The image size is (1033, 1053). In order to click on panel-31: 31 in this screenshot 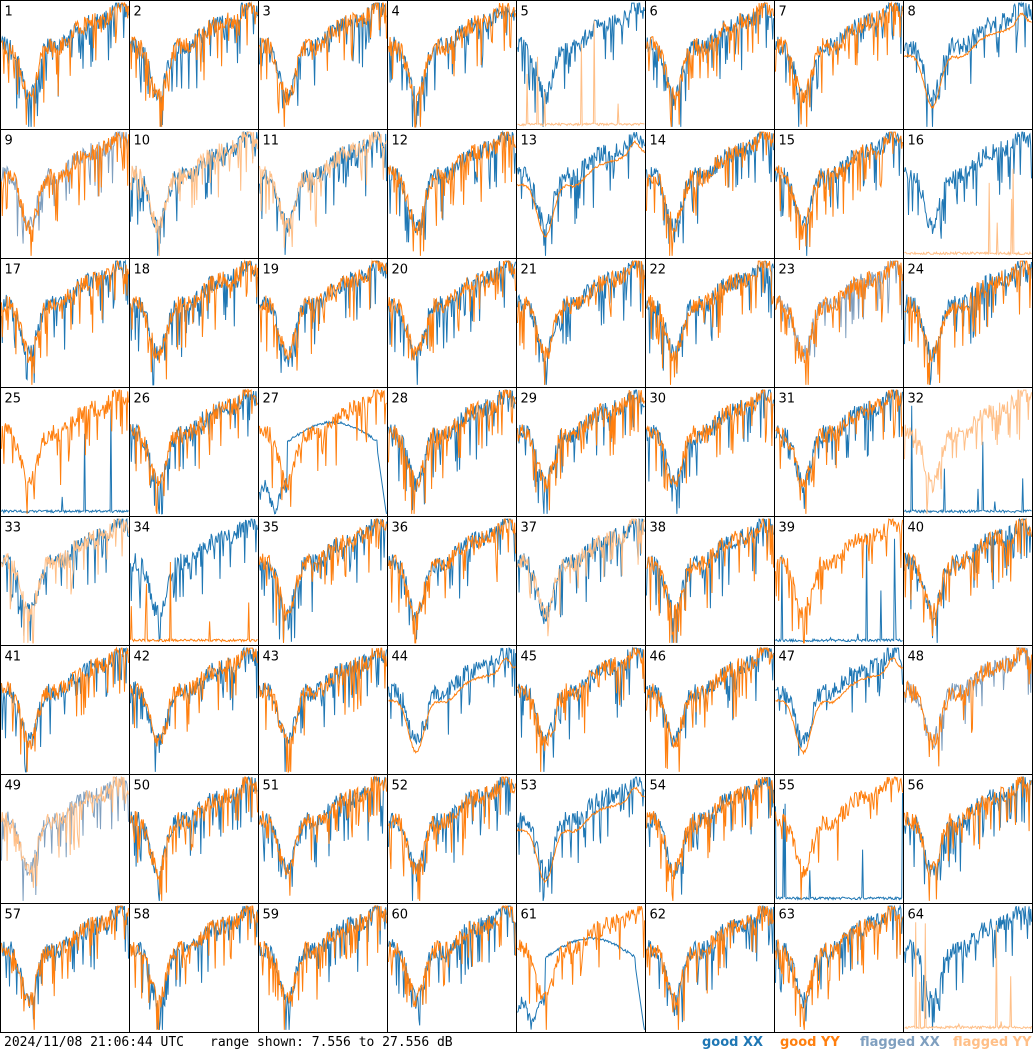, I will do `click(839, 452)`.